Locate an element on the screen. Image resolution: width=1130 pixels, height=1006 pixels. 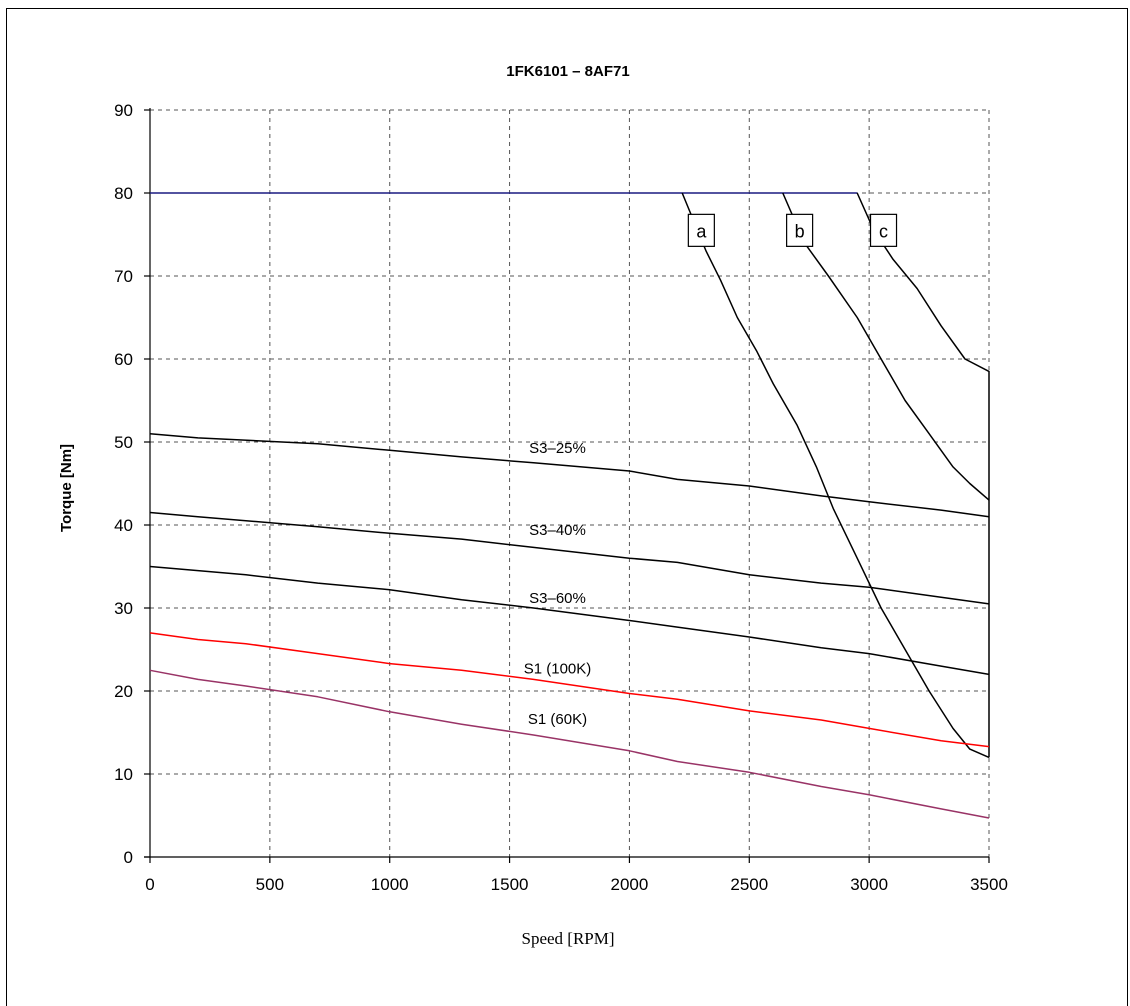
series-line-s1-100k is located at coordinates (569, 690).